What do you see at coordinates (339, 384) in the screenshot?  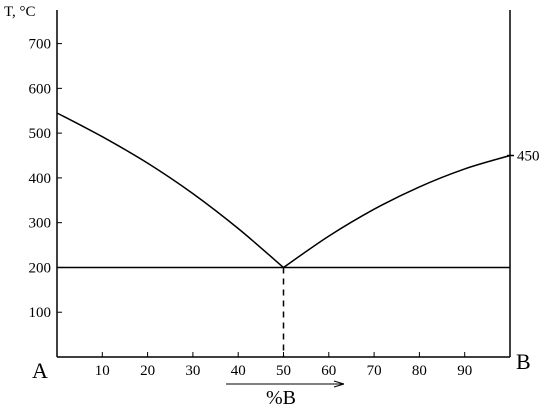 I see `x-direction-arrowhead` at bounding box center [339, 384].